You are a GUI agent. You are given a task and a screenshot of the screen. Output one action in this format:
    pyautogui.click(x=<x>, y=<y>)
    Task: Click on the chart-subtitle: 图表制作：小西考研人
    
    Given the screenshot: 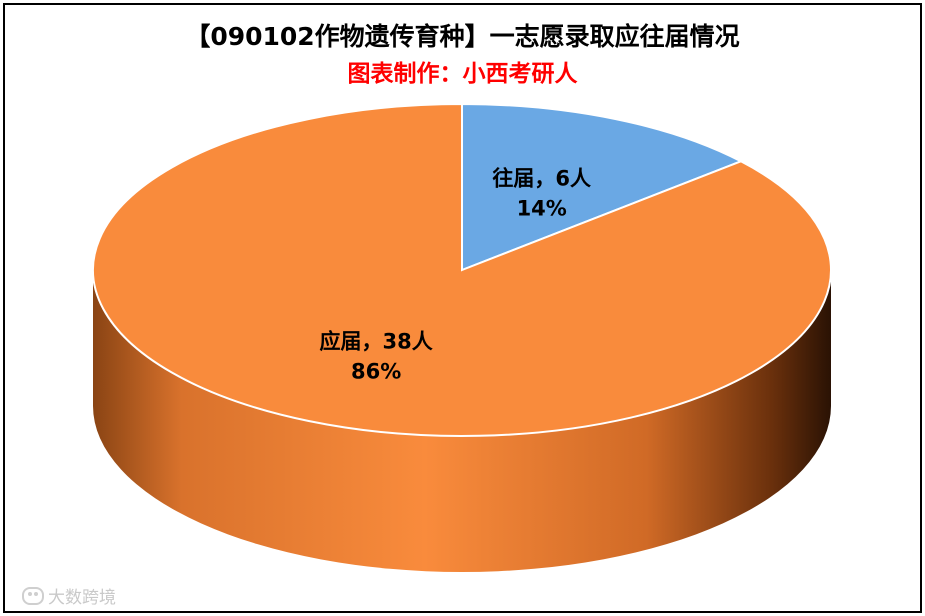 What is the action you would take?
    pyautogui.click(x=462, y=74)
    